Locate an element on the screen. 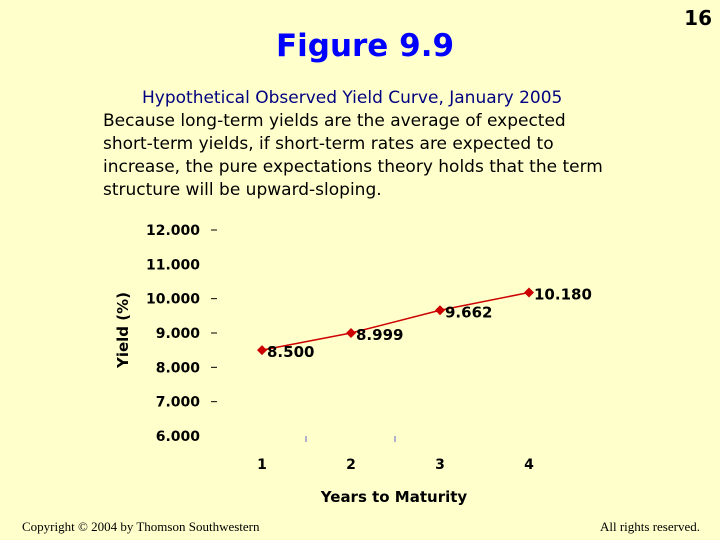 The width and height of the screenshot is (720, 540). x-axis-title: Years to Maturity is located at coordinates (394, 497).